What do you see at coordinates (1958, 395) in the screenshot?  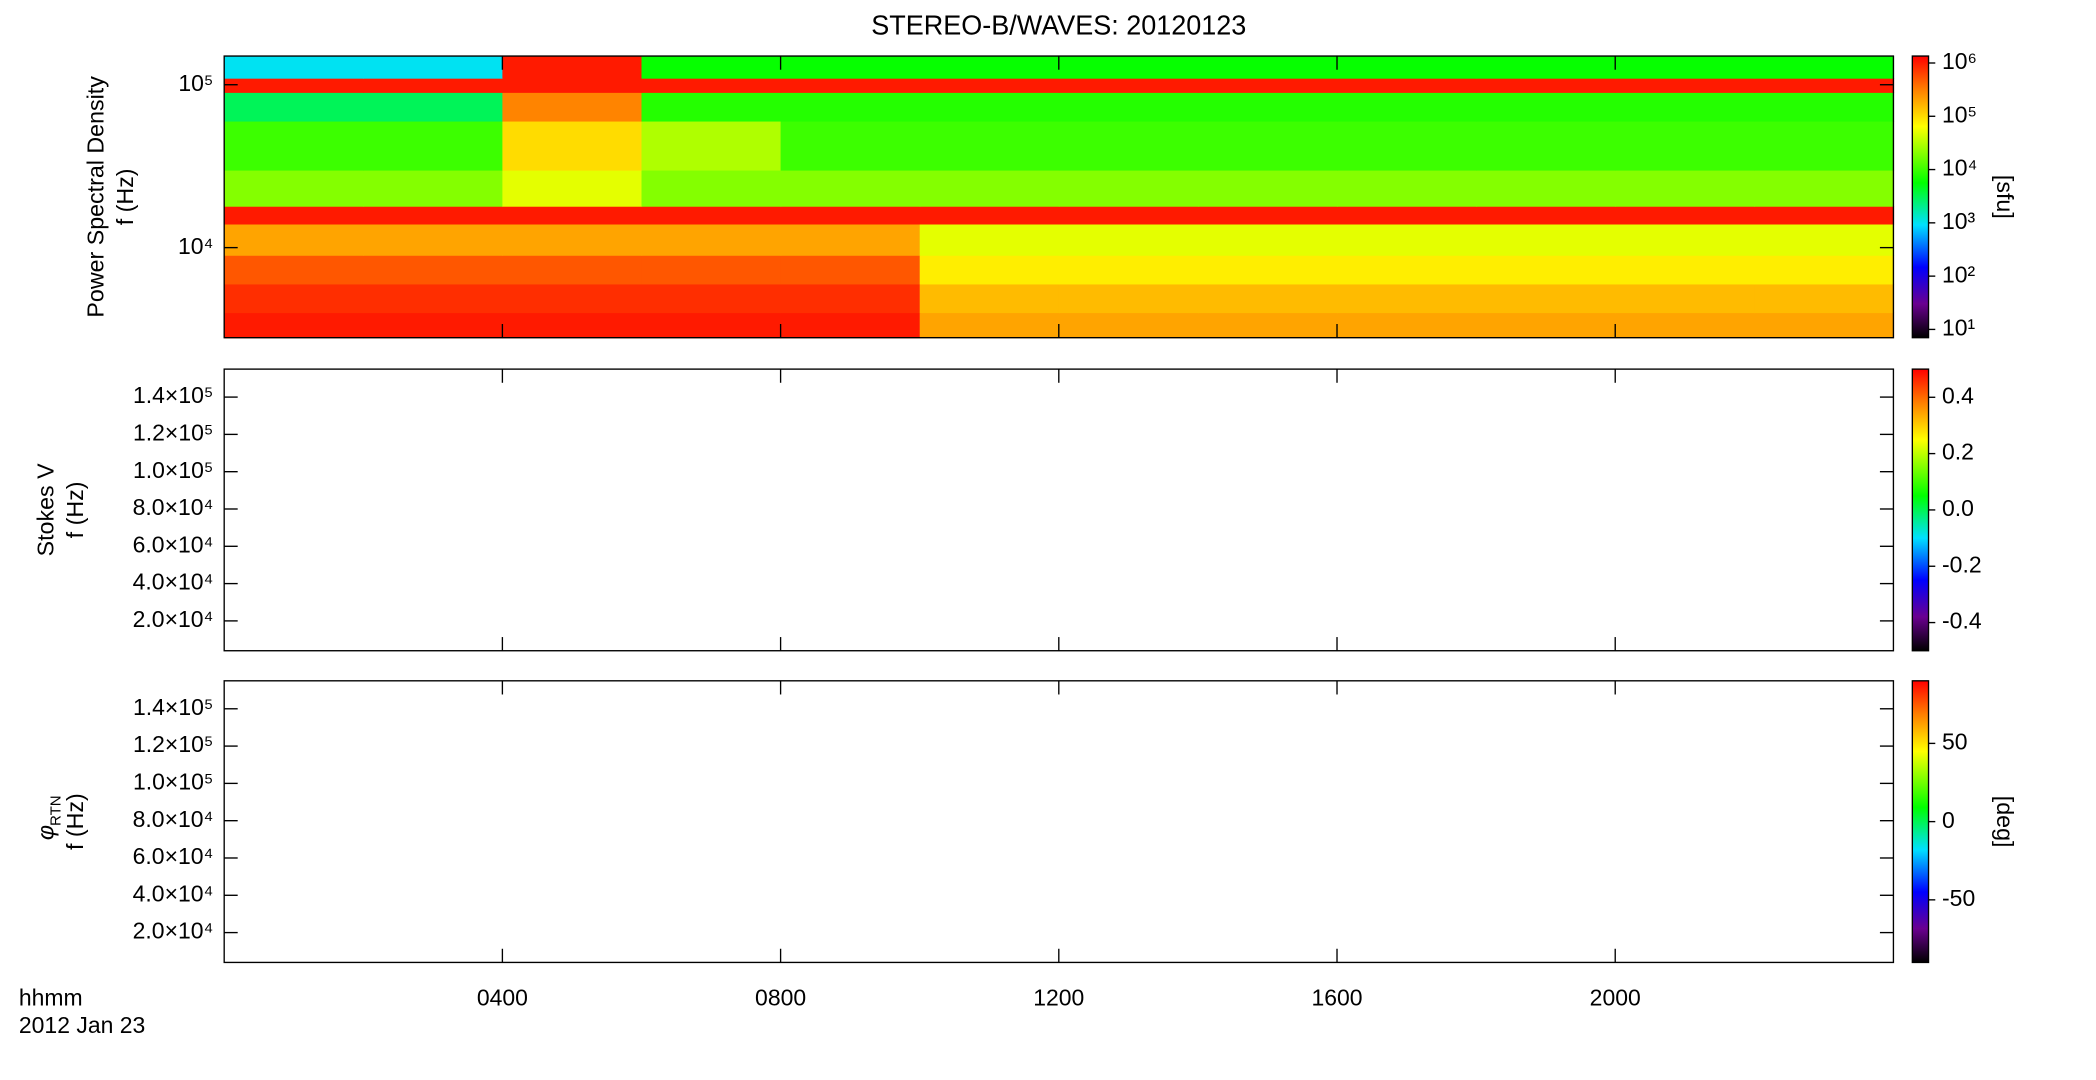 I see `colorbar-tick-label: 0.4` at bounding box center [1958, 395].